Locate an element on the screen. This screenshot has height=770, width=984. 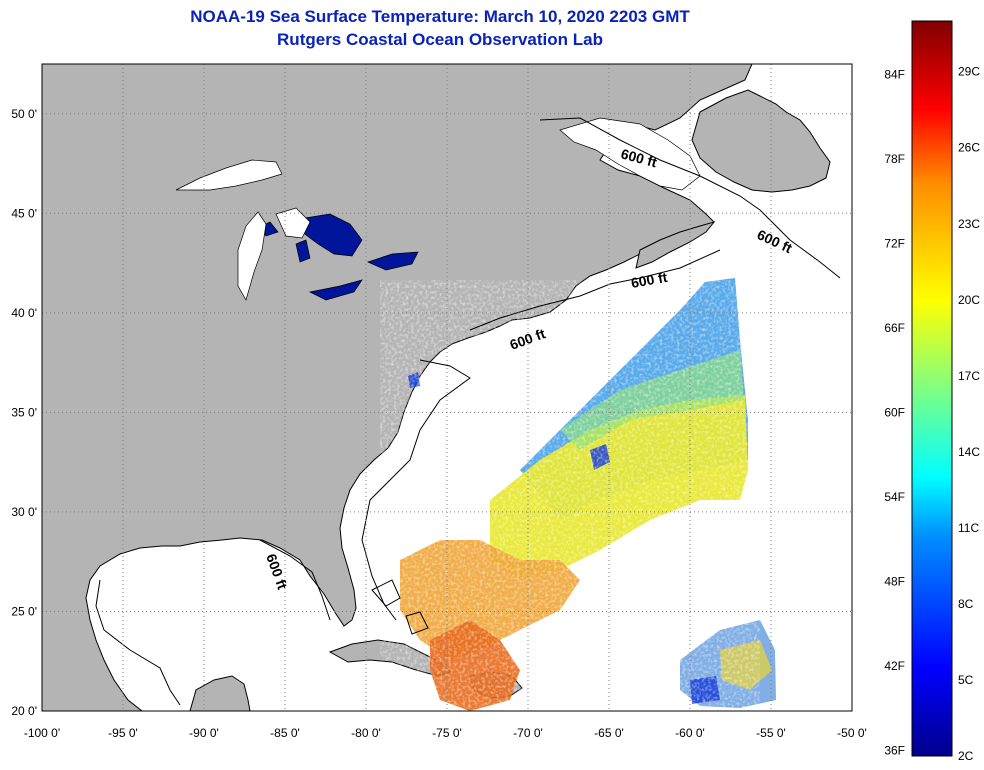
colorbar is located at coordinates (932, 388).